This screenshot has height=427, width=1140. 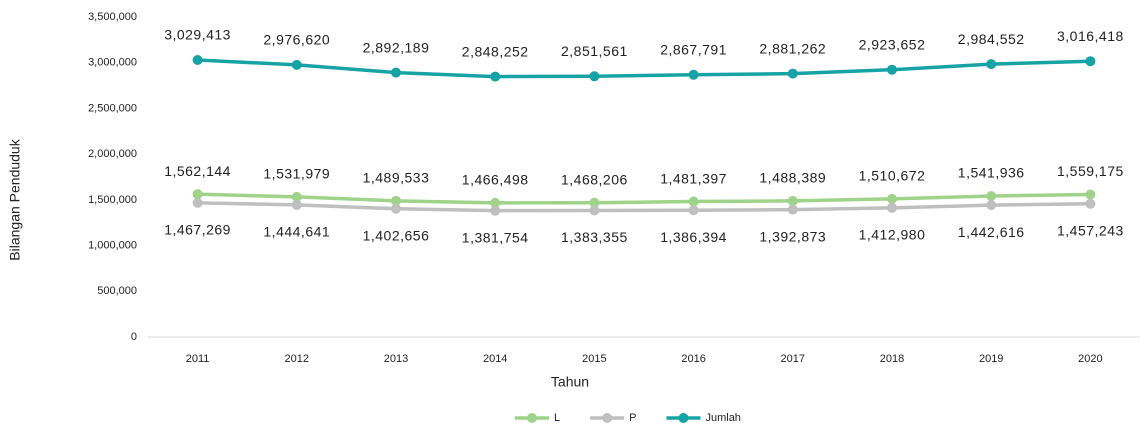 What do you see at coordinates (792, 236) in the screenshot?
I see `data-label: 1,392,873` at bounding box center [792, 236].